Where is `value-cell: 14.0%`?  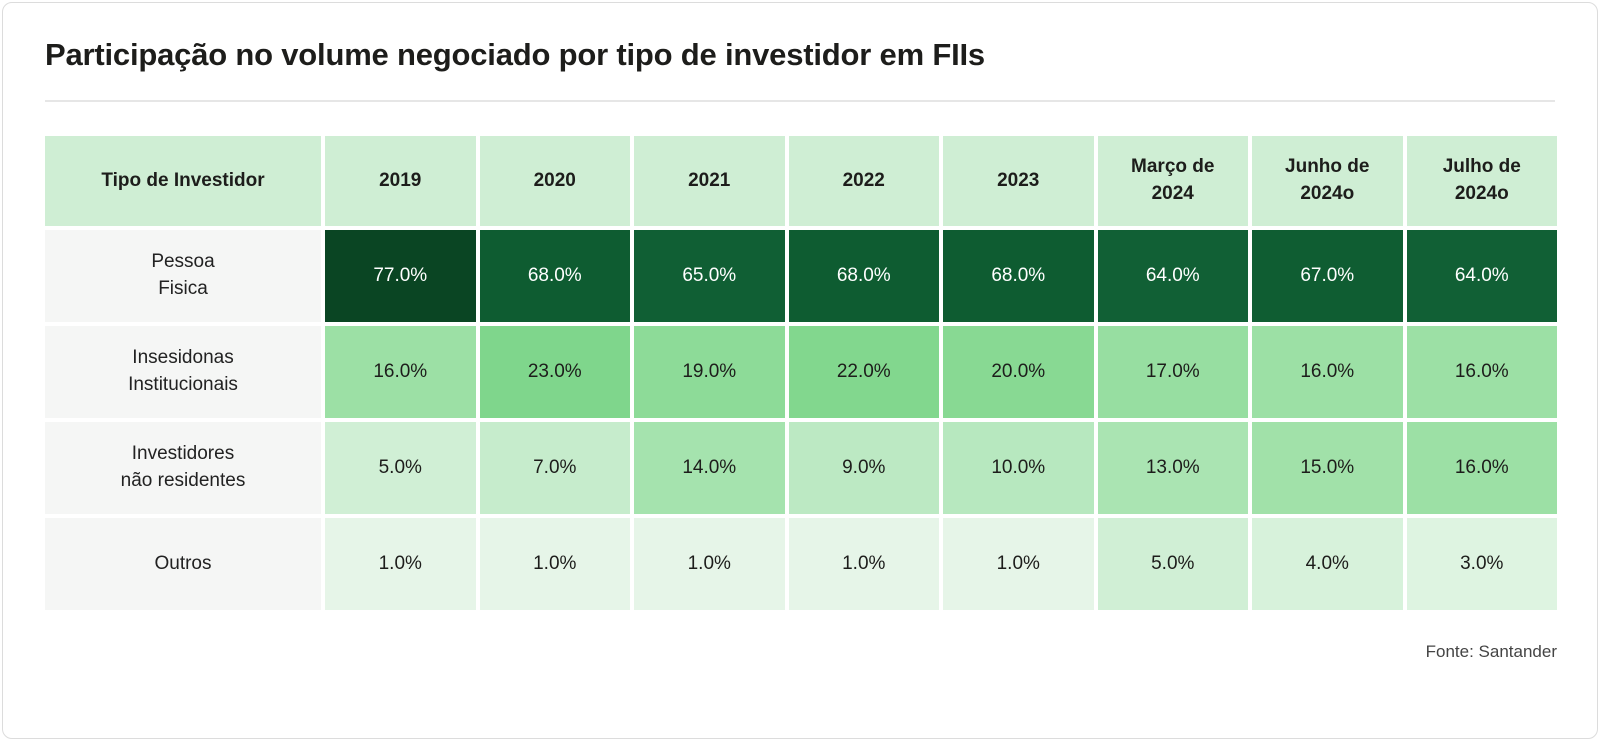 value-cell: 14.0% is located at coordinates (709, 468).